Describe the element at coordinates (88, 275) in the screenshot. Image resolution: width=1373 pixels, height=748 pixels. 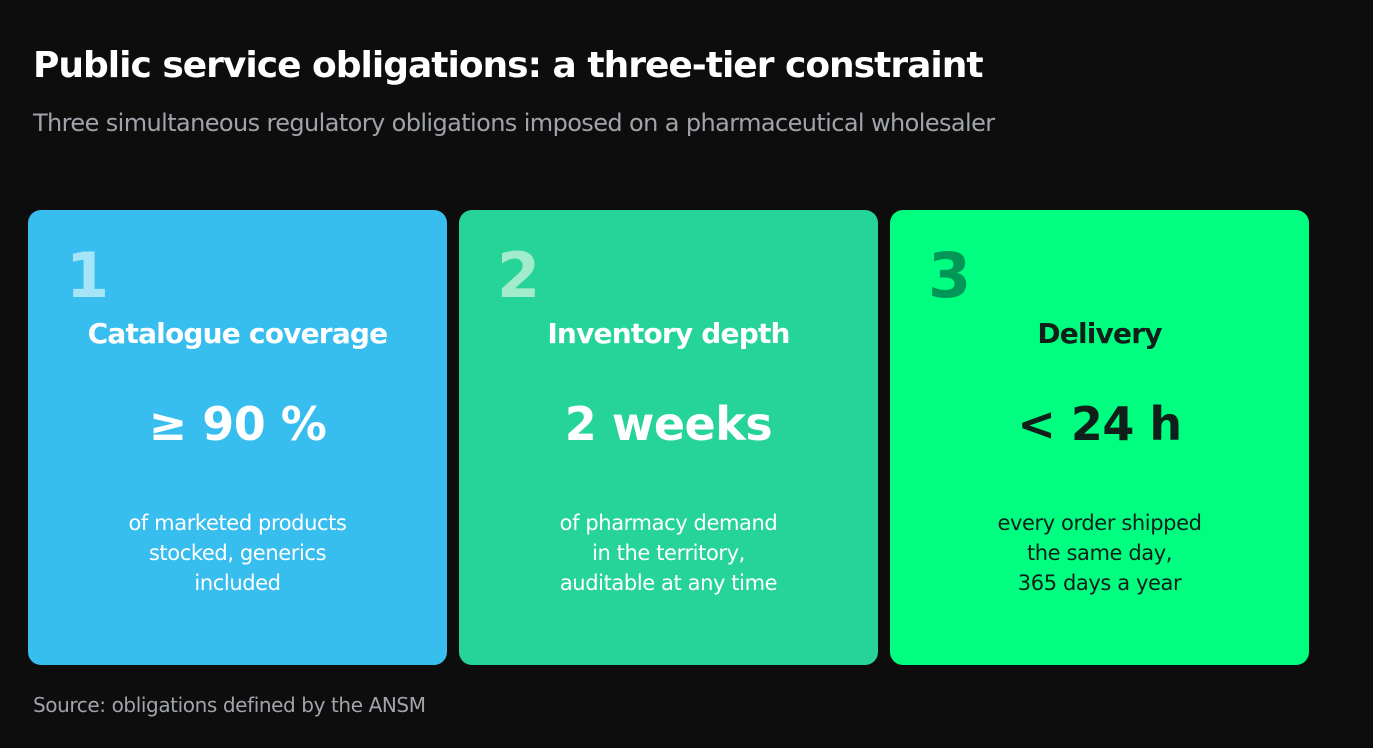
I see `card-number: 1` at that location.